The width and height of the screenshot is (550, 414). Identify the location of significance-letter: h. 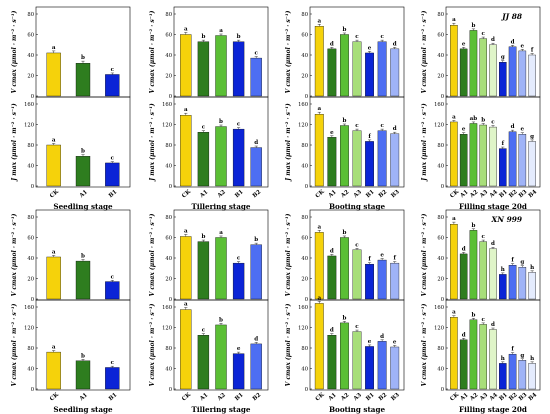
(503, 359).